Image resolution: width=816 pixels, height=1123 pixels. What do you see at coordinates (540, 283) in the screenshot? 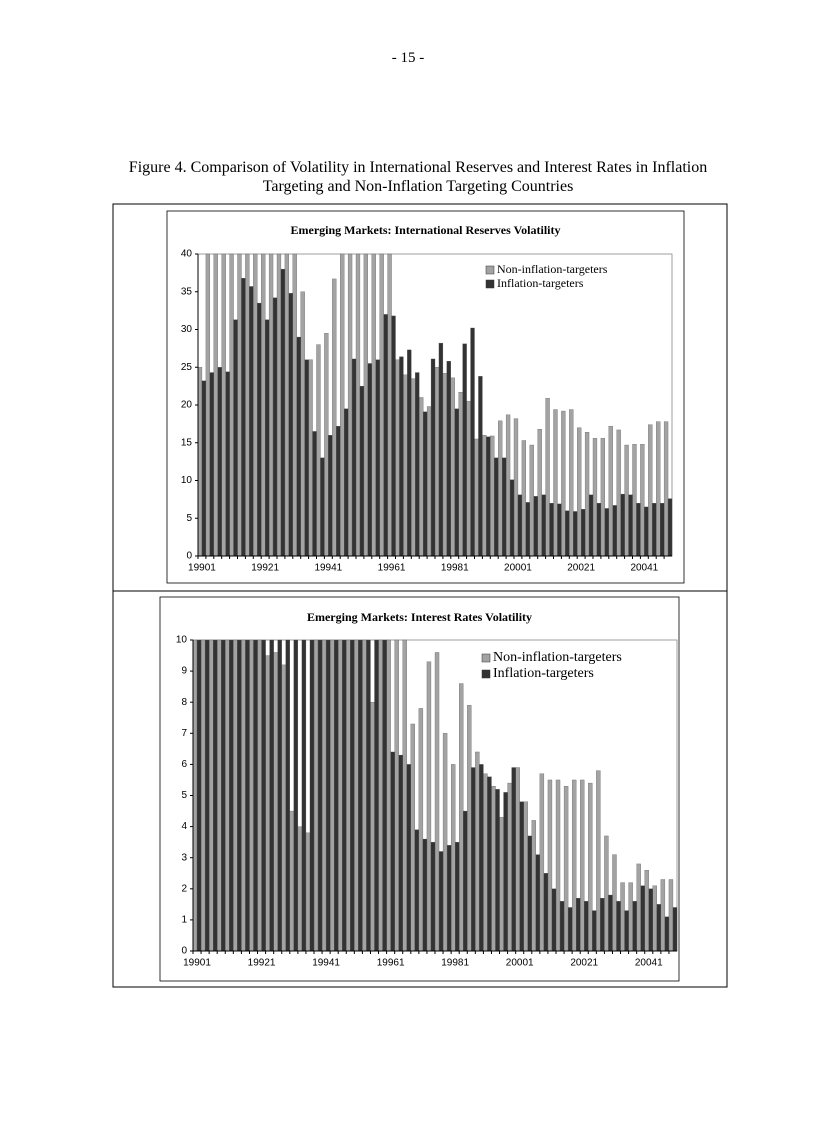
I see `legend-label: Inflation-targeters` at bounding box center [540, 283].